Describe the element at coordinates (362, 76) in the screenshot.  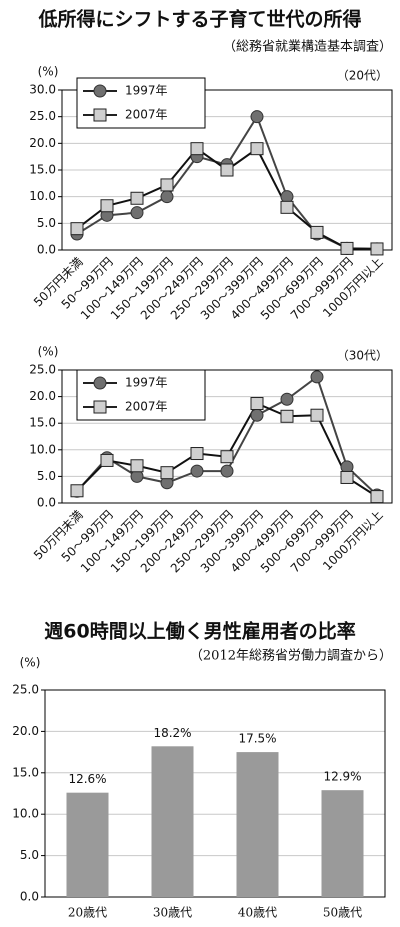
I see `annotation: （20代）` at that location.